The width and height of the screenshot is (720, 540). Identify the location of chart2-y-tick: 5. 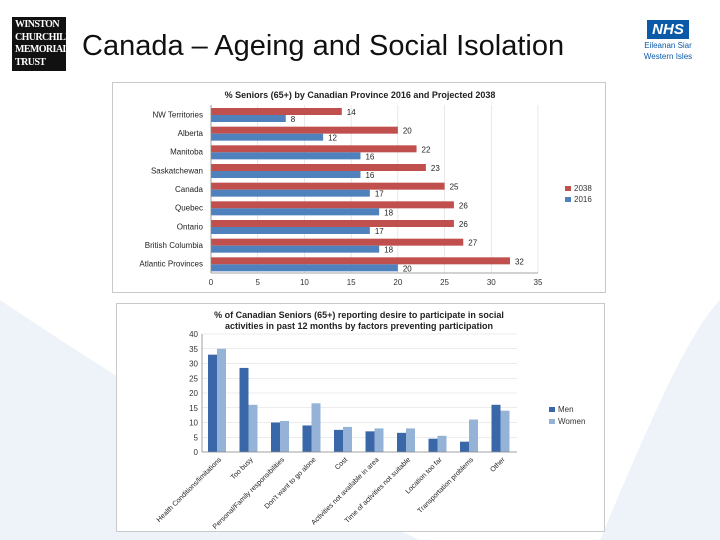
(196, 437).